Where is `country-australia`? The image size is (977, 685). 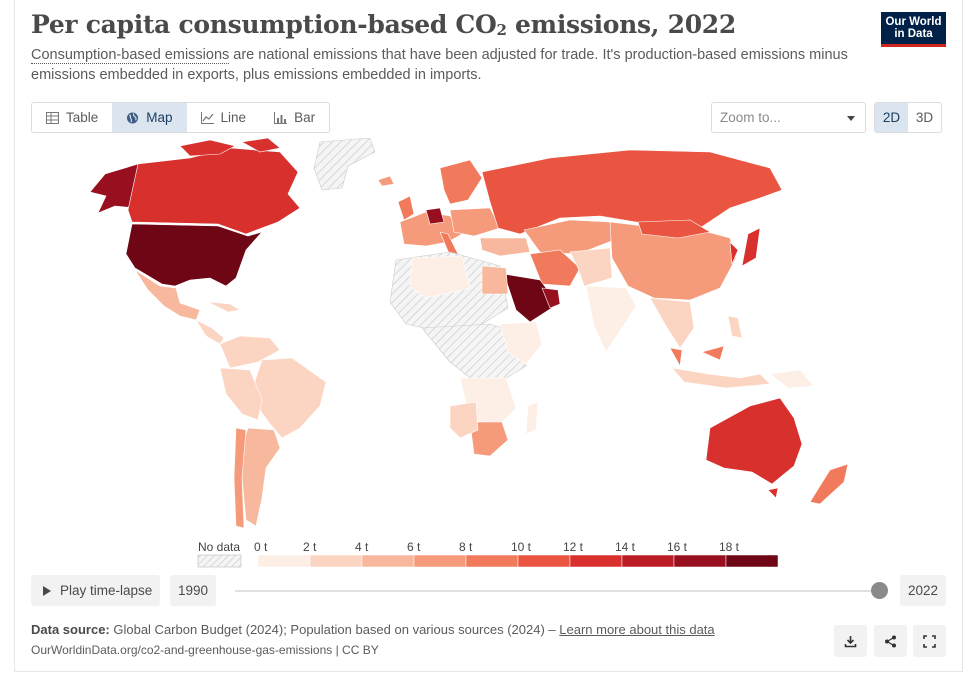 country-australia is located at coordinates (754, 441).